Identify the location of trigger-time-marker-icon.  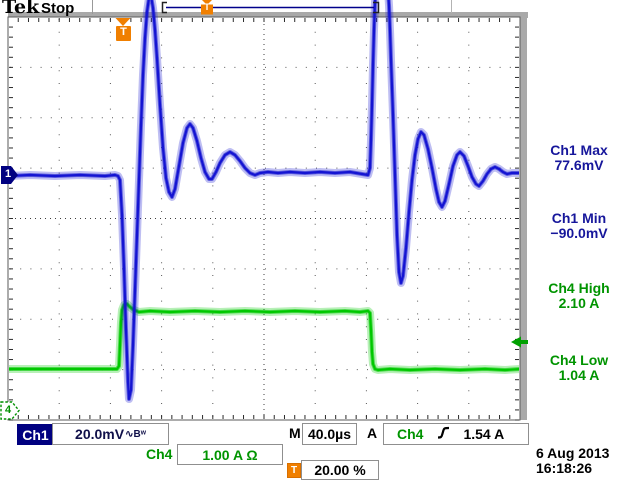
(123, 22).